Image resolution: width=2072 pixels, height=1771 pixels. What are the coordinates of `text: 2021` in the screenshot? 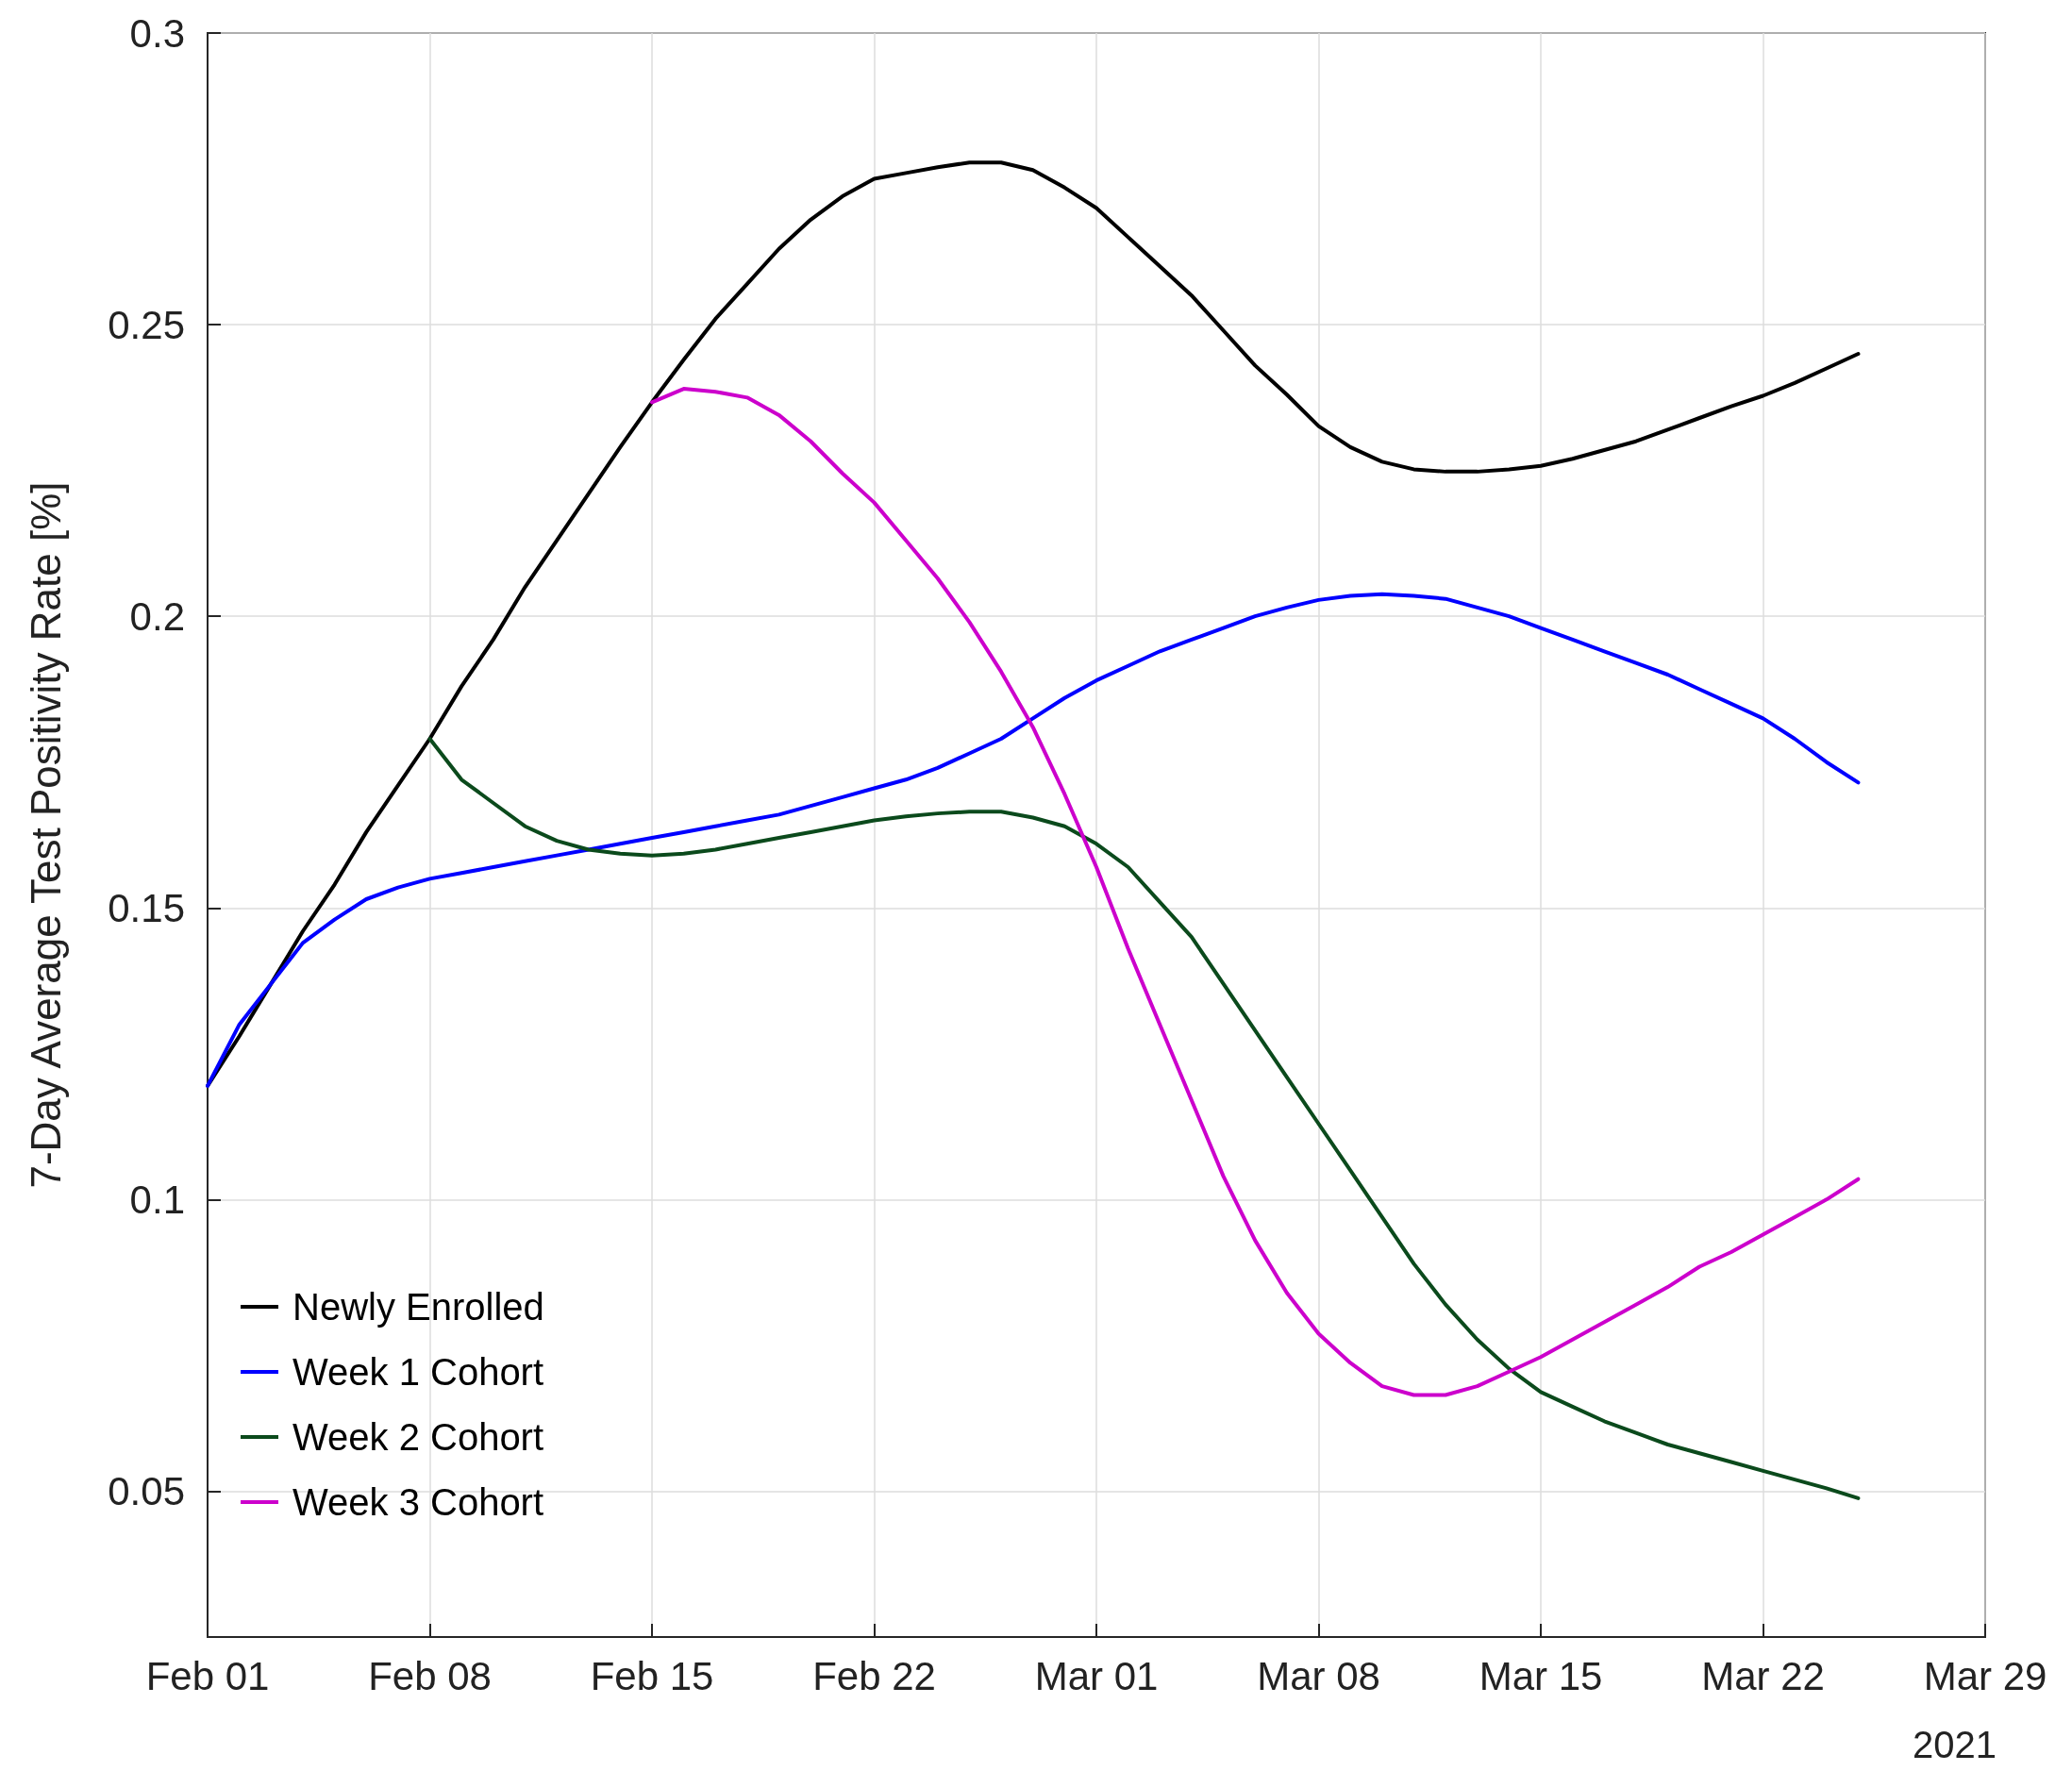 It's located at (1955, 1744).